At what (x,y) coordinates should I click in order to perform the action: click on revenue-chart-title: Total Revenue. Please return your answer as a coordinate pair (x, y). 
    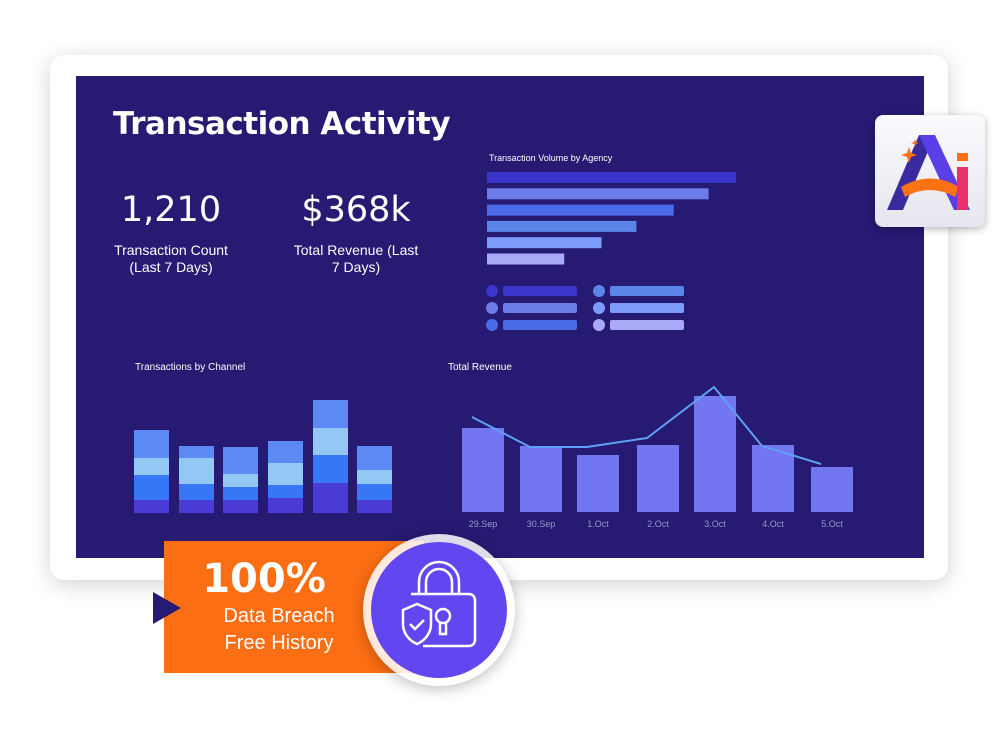
    Looking at the image, I should click on (480, 367).